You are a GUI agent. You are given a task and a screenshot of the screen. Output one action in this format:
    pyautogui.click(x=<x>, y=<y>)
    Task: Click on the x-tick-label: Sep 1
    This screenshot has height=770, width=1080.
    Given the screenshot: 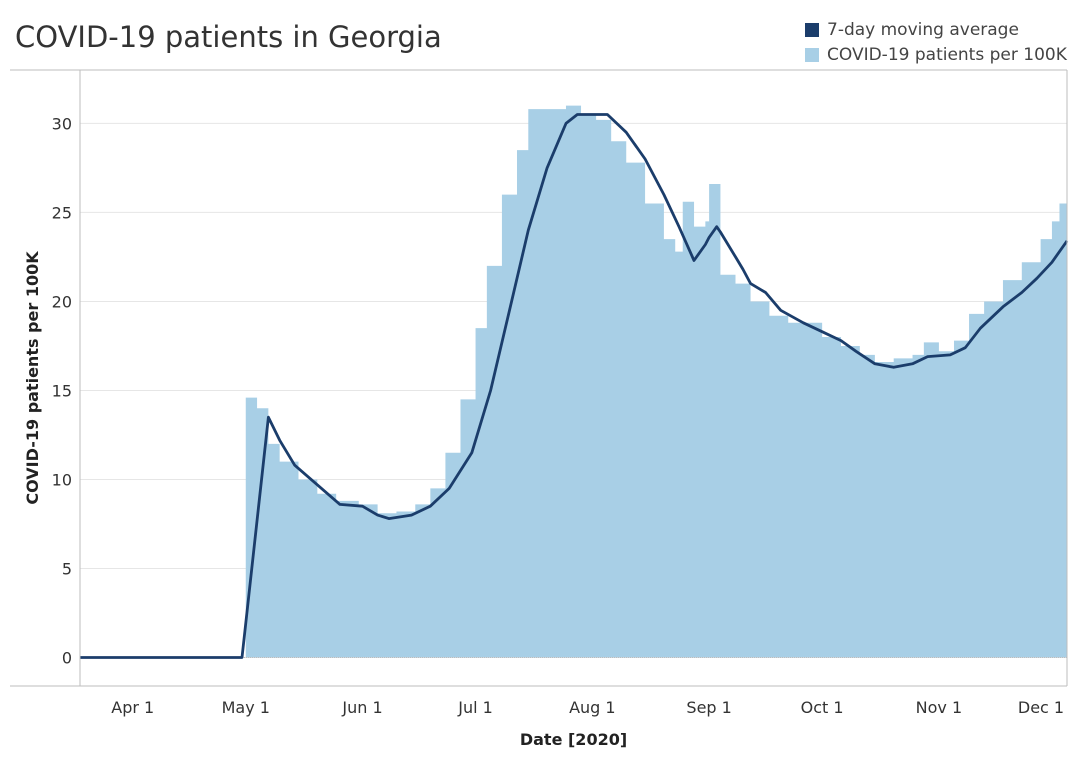 What is the action you would take?
    pyautogui.click(x=708, y=707)
    